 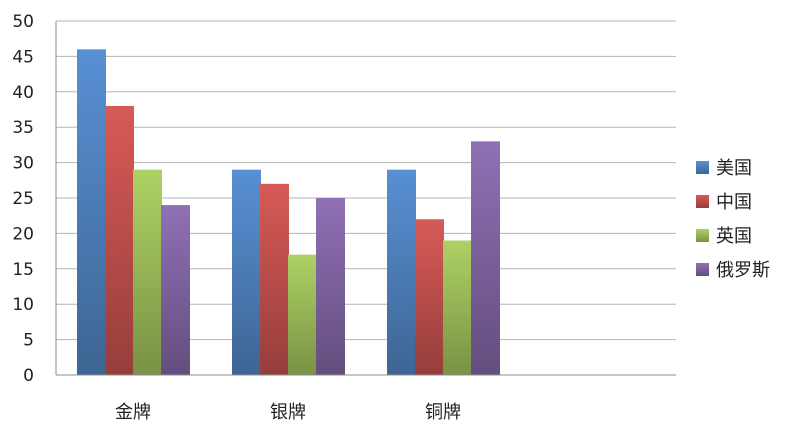 I want to click on y-tick-label: 20, so click(x=23, y=234).